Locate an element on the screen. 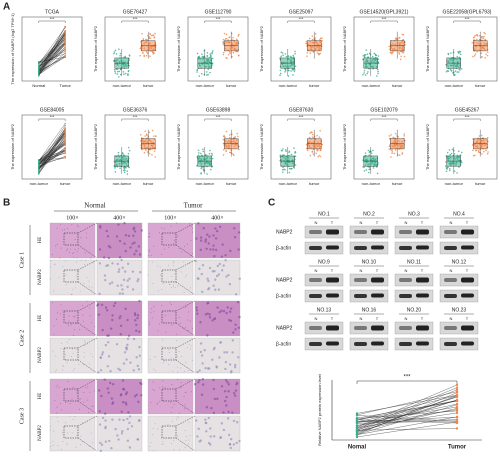  y-axis-label: The expression of NABP2 is located at coordinates (178, 48).